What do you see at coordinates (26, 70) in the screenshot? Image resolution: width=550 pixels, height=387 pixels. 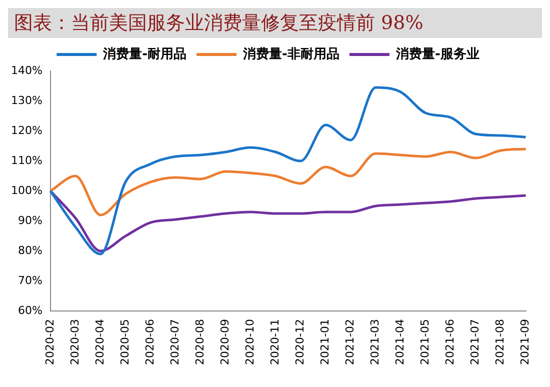 I see `y-tick-label: 140%` at bounding box center [26, 70].